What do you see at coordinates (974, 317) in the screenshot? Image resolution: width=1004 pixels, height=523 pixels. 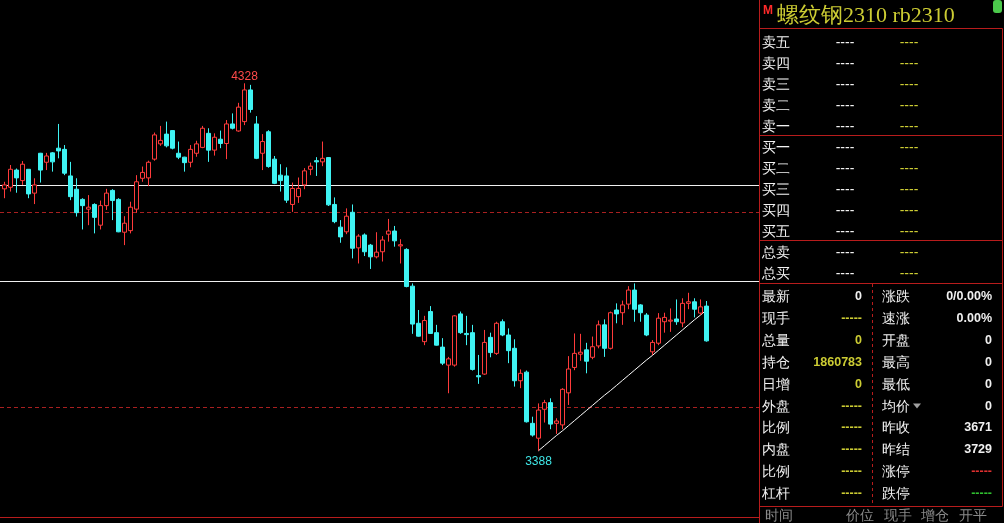 I see `data-label: 0.00%` at bounding box center [974, 317].